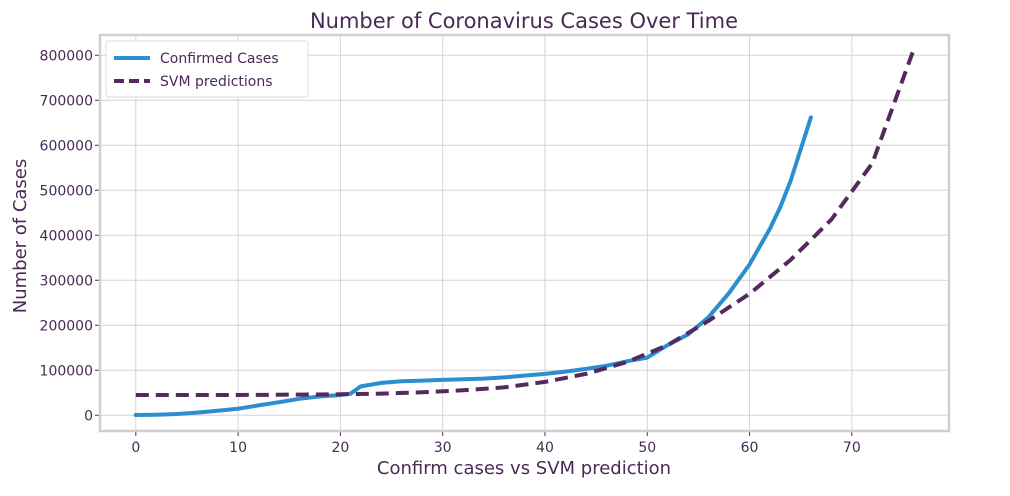  Describe the element at coordinates (545, 448) in the screenshot. I see `x-tick-label: 40` at that location.